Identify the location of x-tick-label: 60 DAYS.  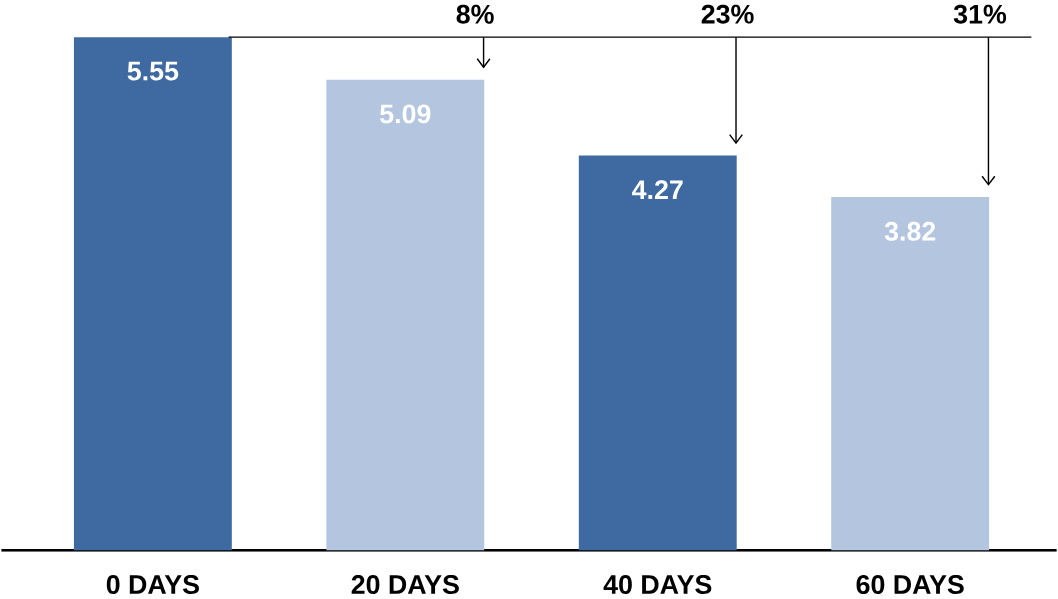
(910, 585).